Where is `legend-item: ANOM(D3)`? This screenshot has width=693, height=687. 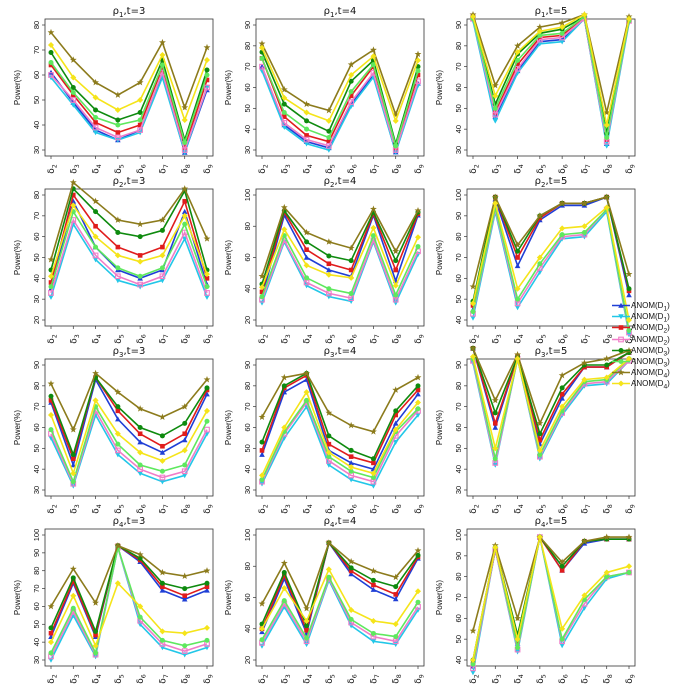 legend-item: ANOM(D3) is located at coordinates (652, 362).